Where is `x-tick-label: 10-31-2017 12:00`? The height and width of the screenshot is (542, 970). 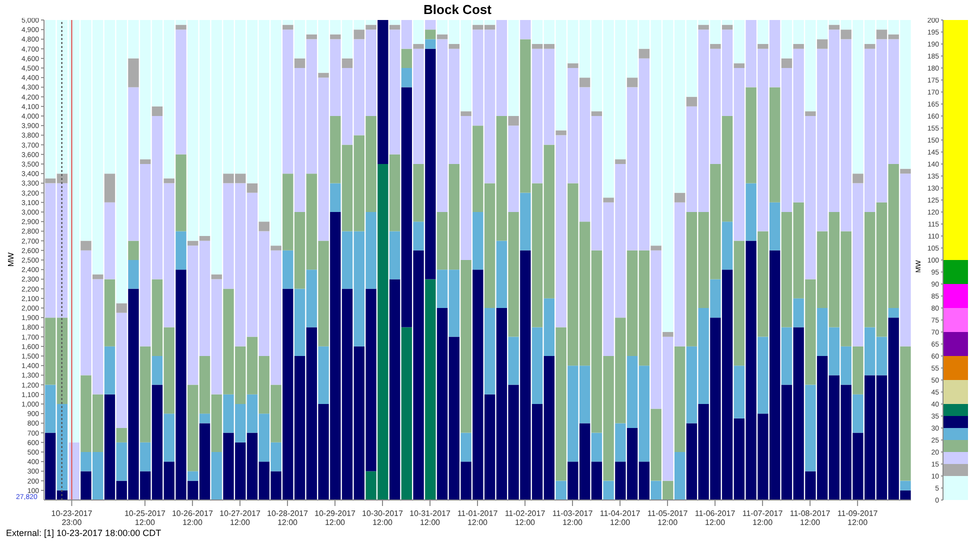 x-tick-label: 10-31-2017 12:00 is located at coordinates (431, 518).